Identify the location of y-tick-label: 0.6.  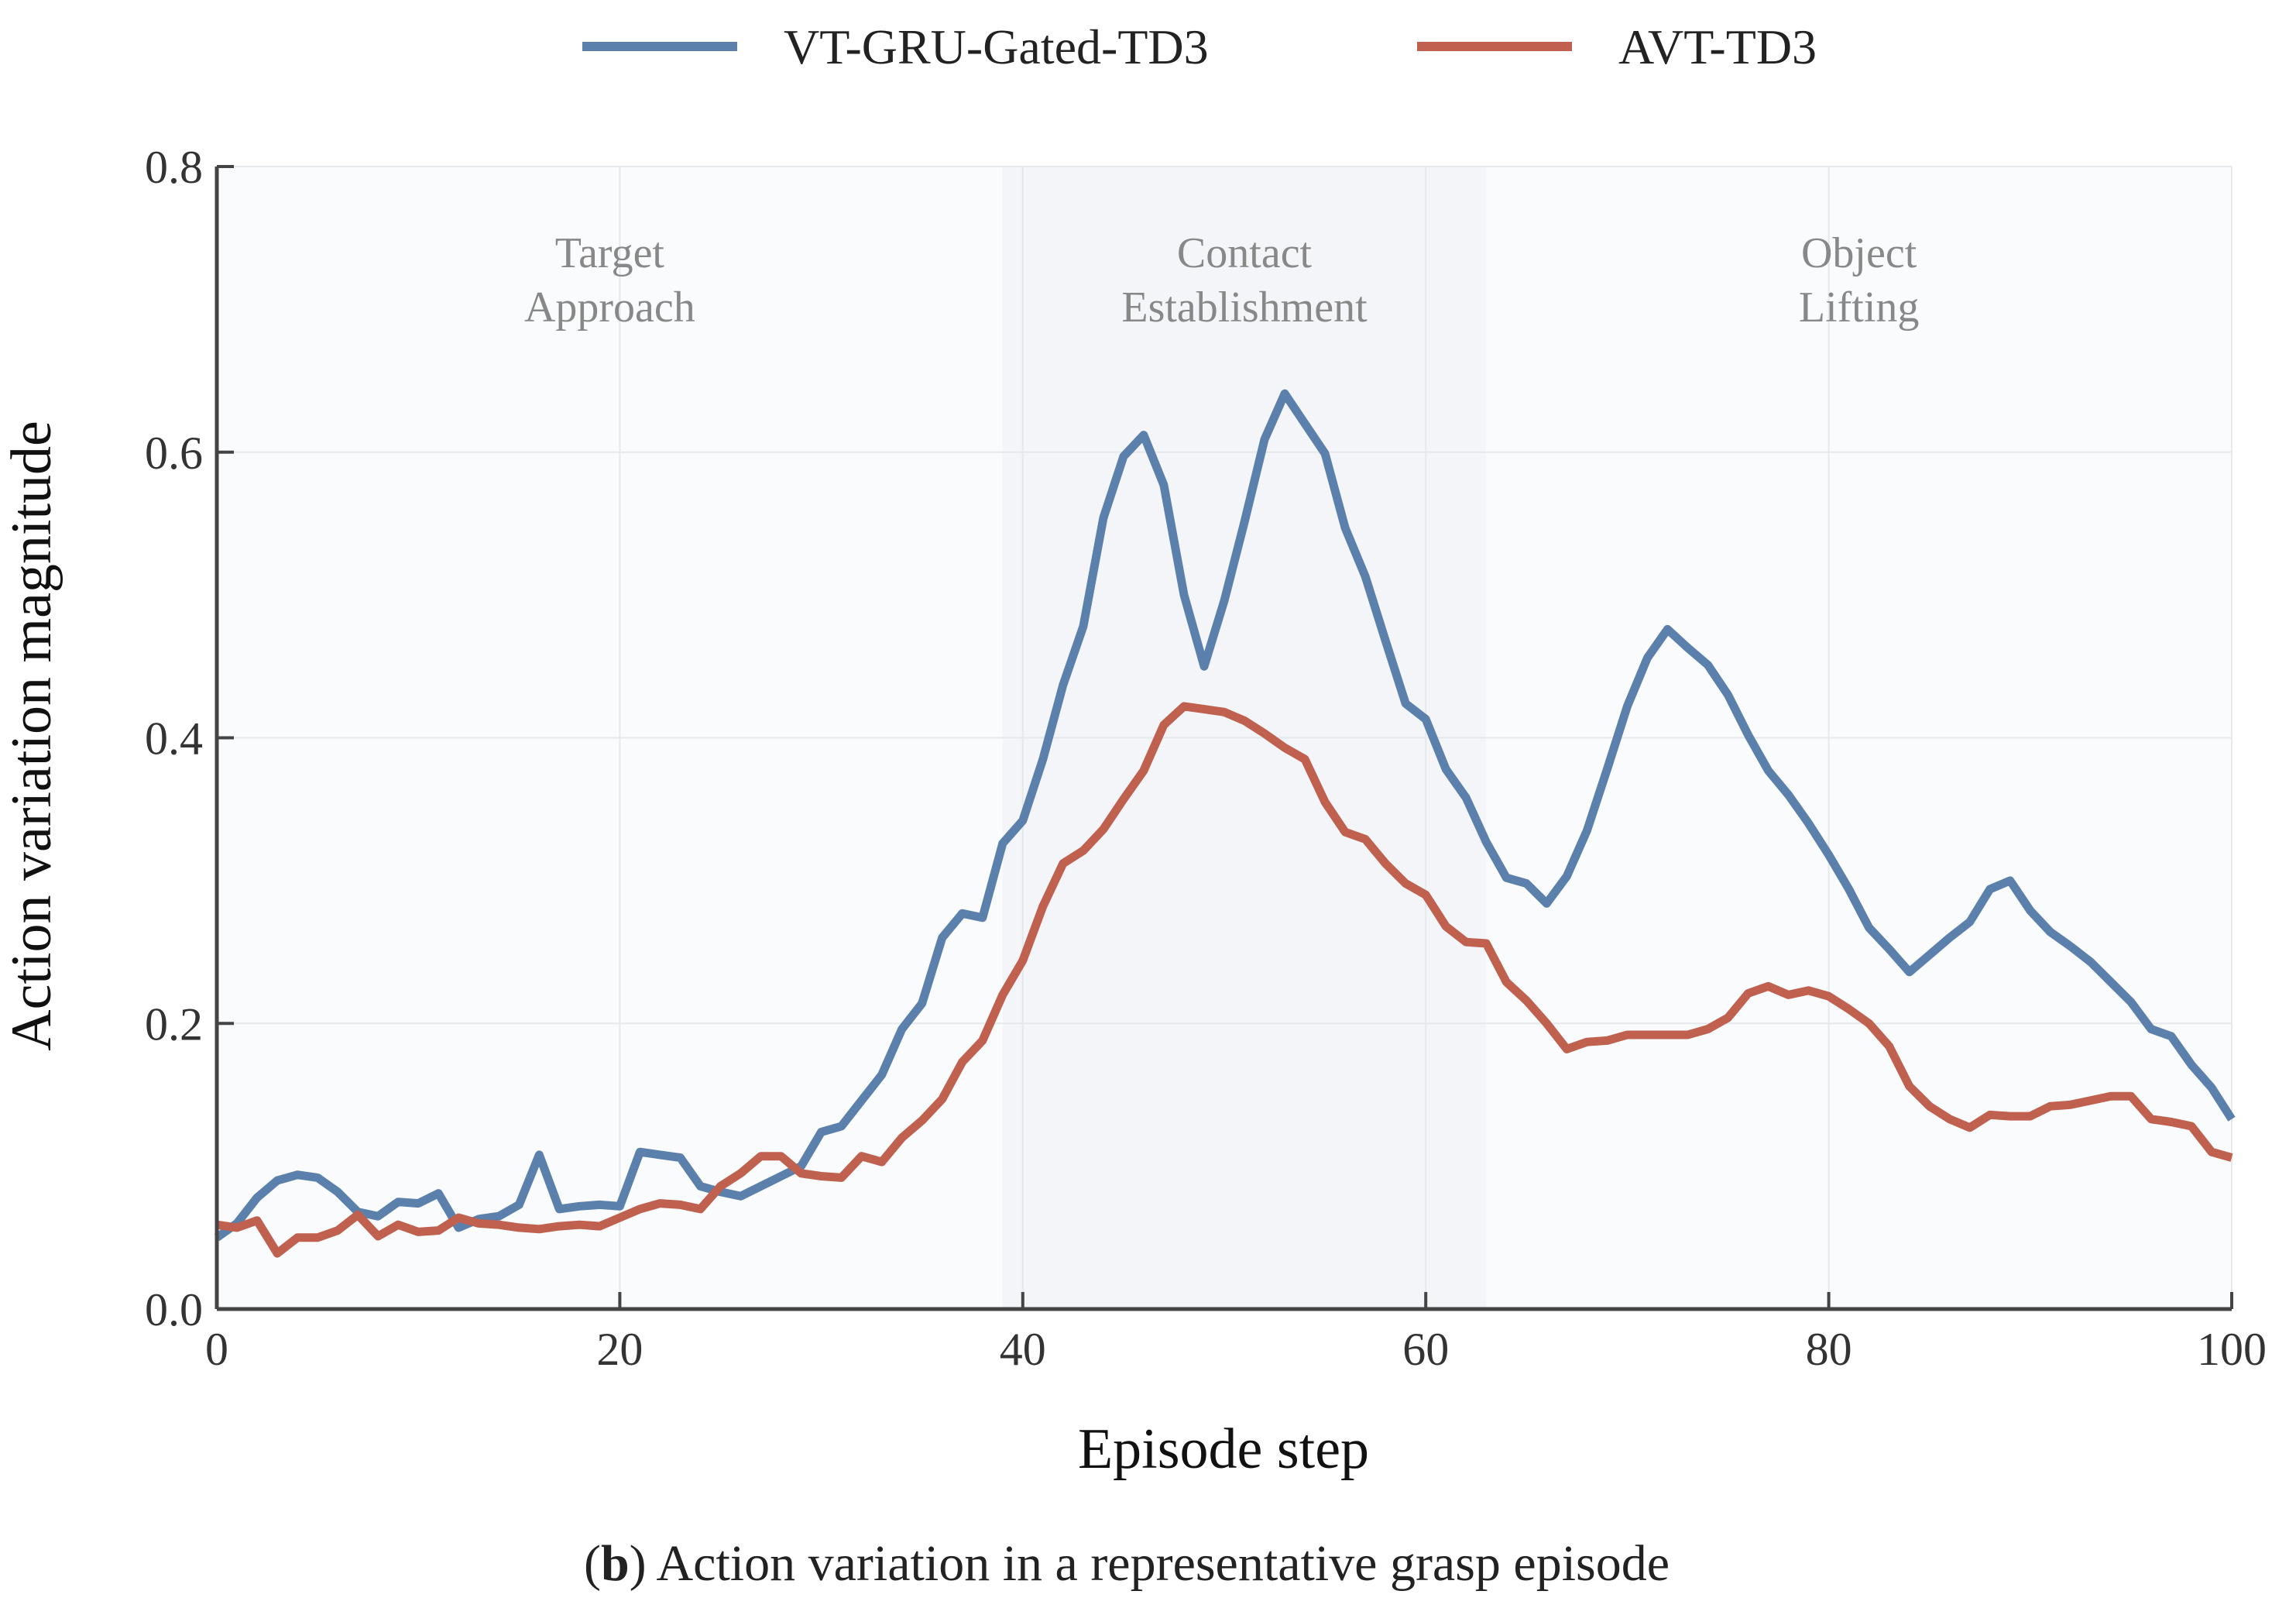
(174, 453).